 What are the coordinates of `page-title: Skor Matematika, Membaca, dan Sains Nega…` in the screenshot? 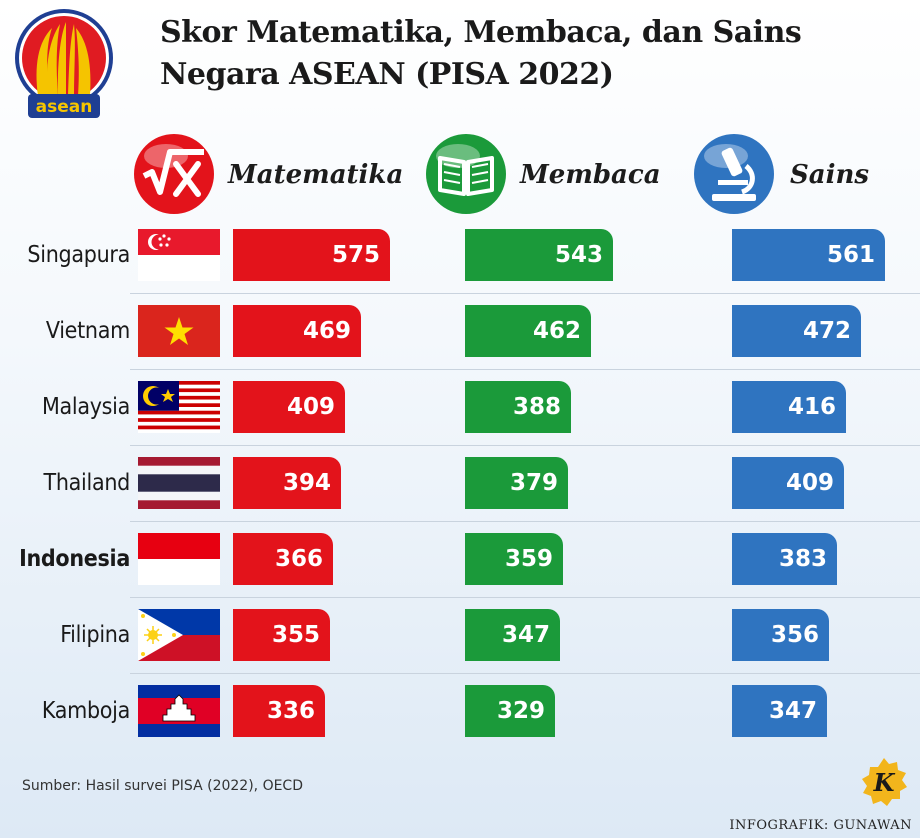 It's located at (481, 54).